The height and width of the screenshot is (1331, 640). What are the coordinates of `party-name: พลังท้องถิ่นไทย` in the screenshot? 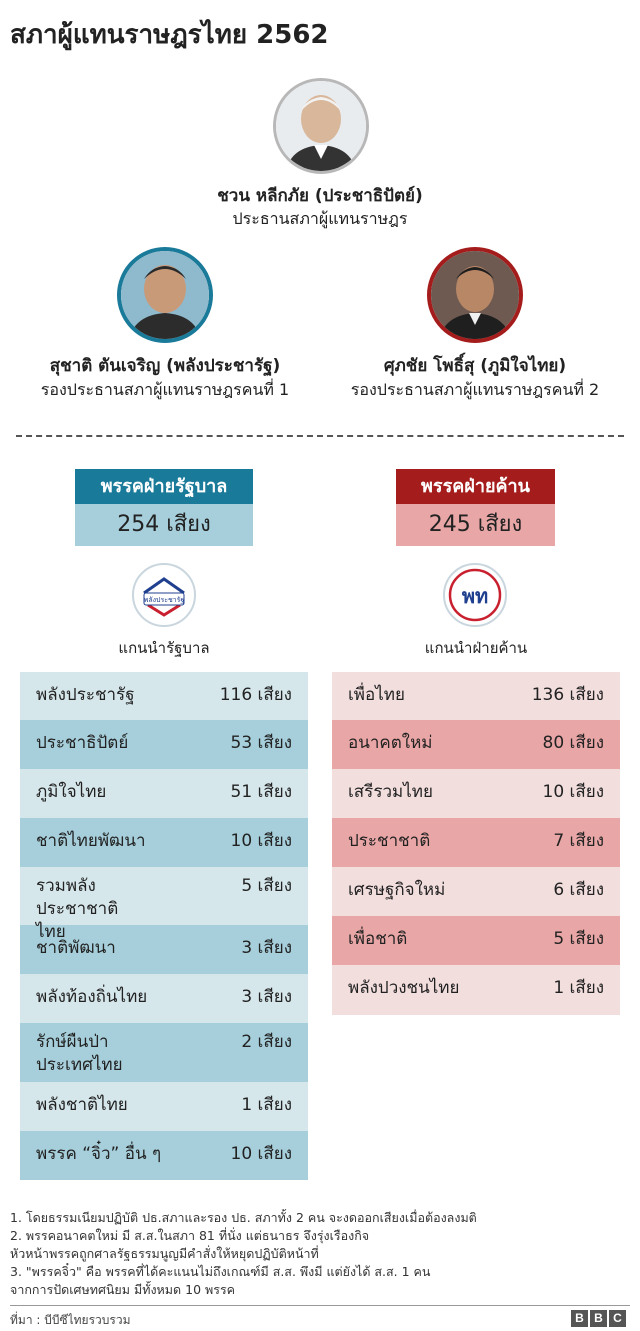 It's located at (92, 997).